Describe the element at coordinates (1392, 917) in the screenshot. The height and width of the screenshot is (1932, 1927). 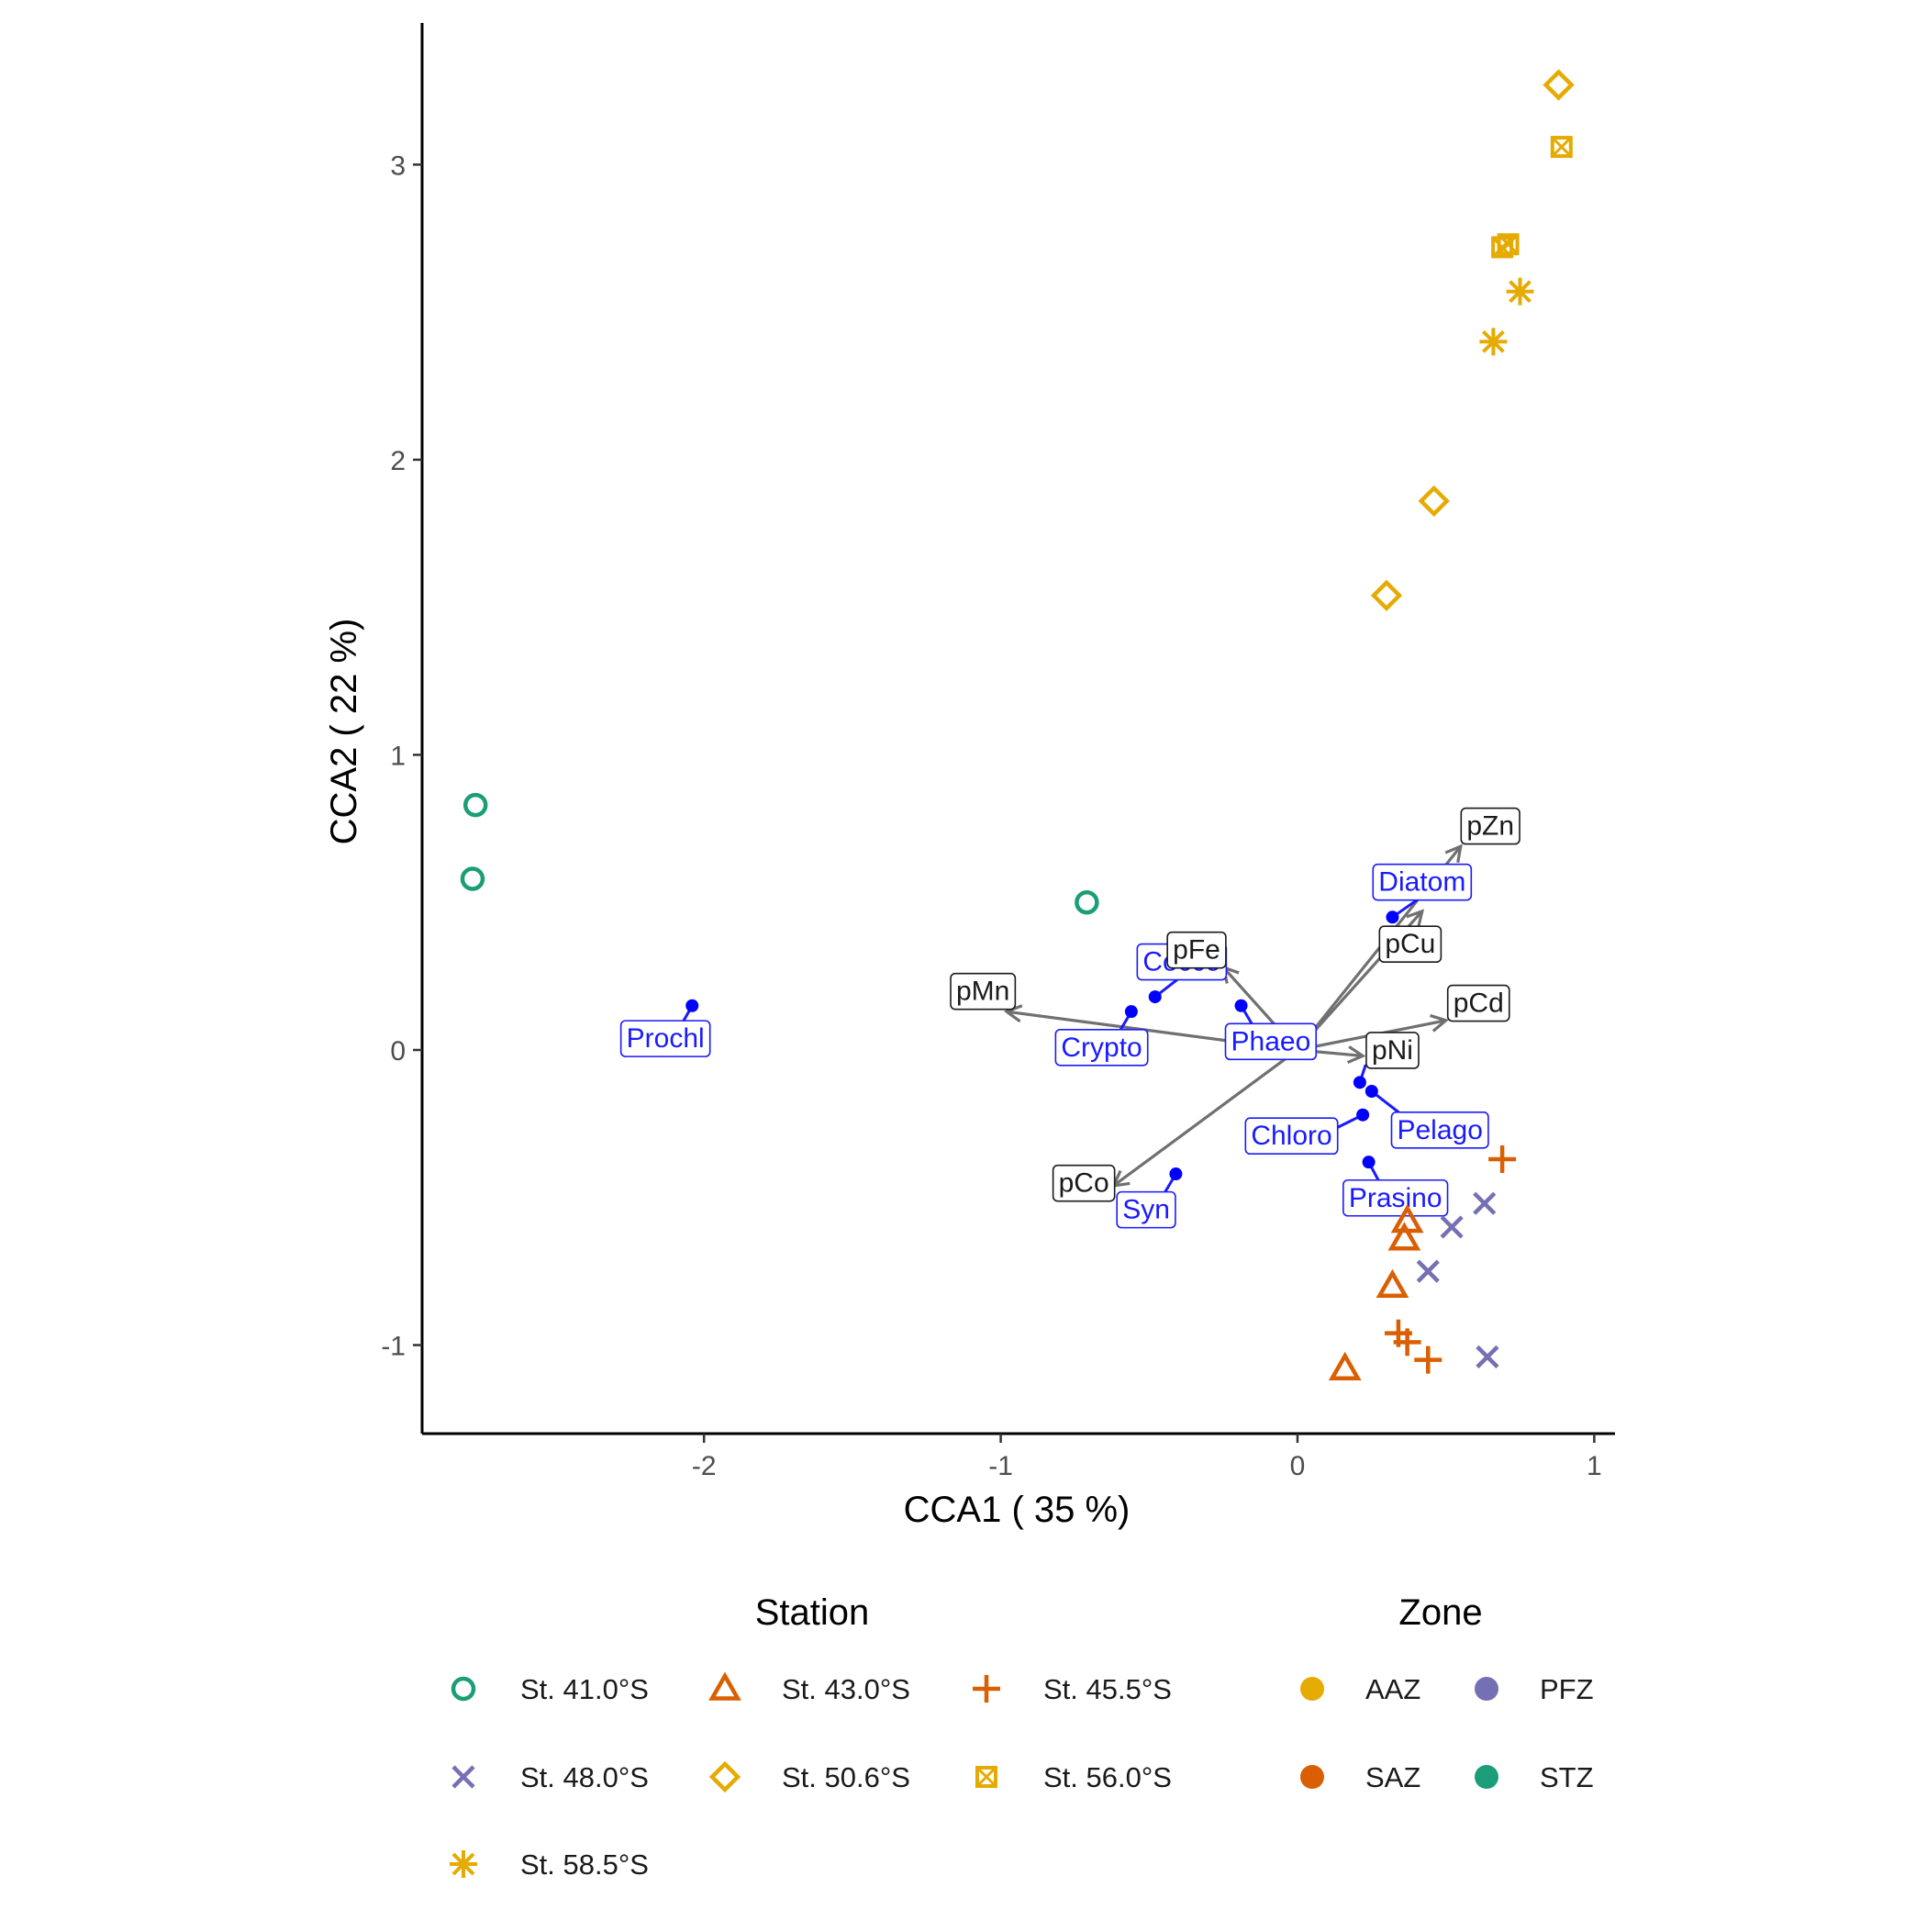
I see `species-point-diatom` at that location.